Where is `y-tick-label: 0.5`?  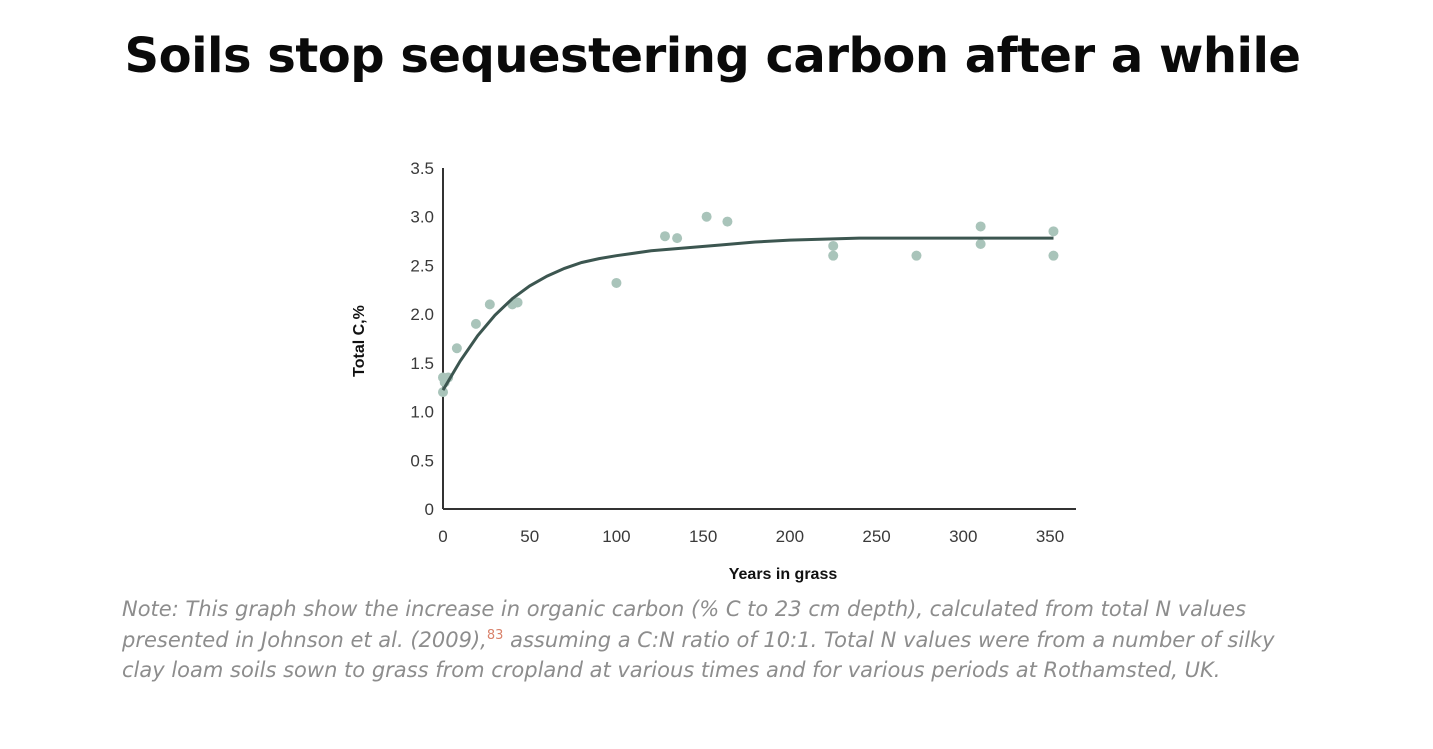 y-tick-label: 0.5 is located at coordinates (422, 460).